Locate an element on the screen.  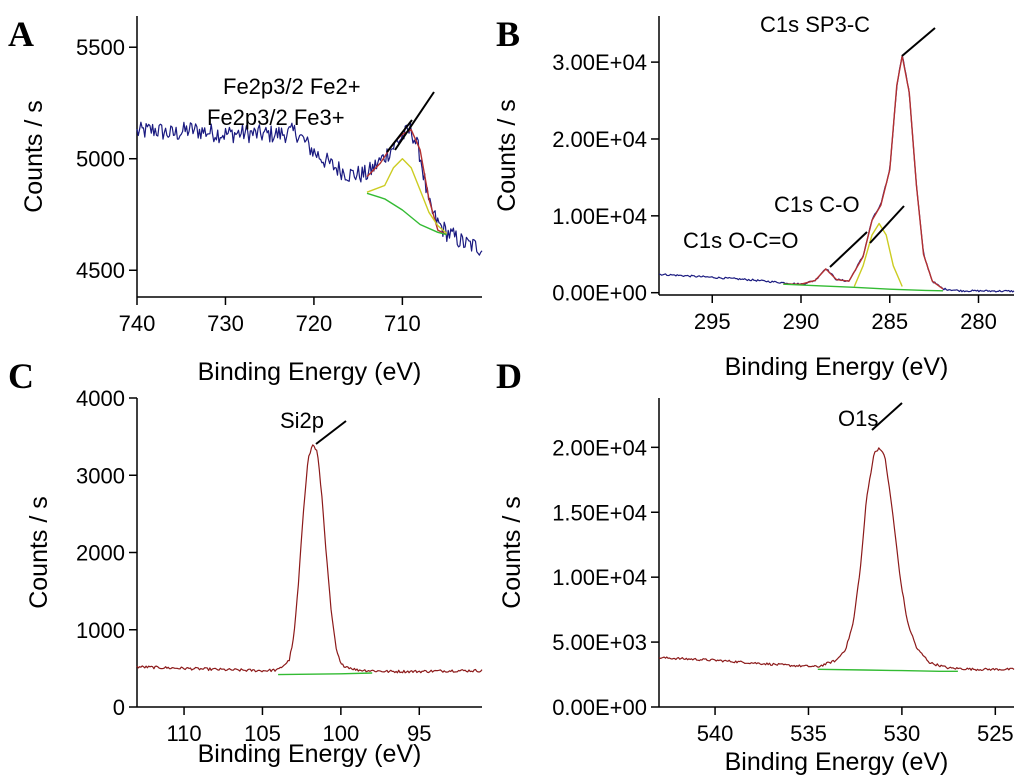
x-tick-label: 730 is located at coordinates (225, 323).